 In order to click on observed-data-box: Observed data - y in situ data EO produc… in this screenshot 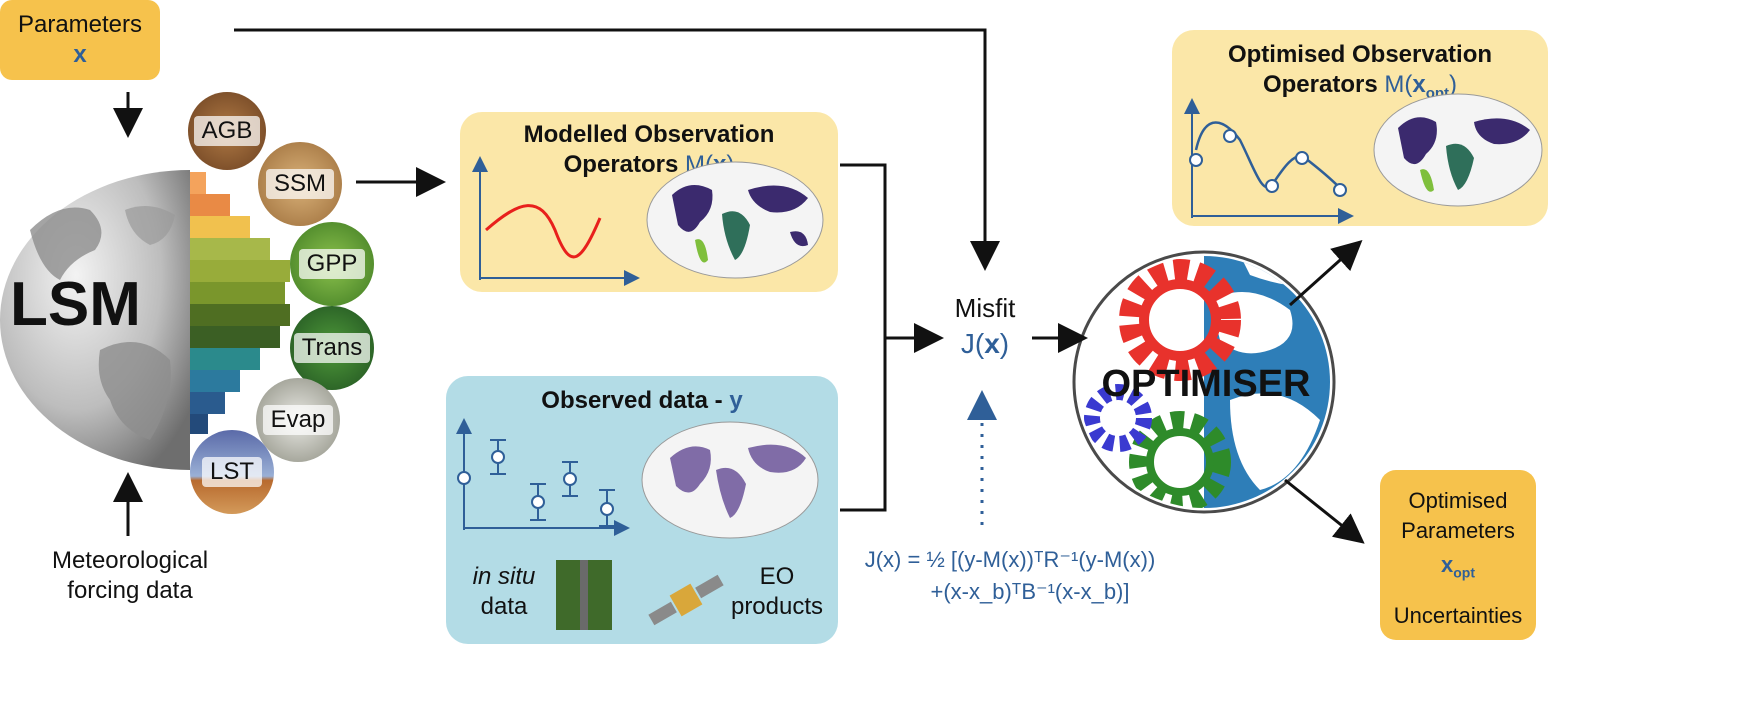, I will do `click(642, 510)`.